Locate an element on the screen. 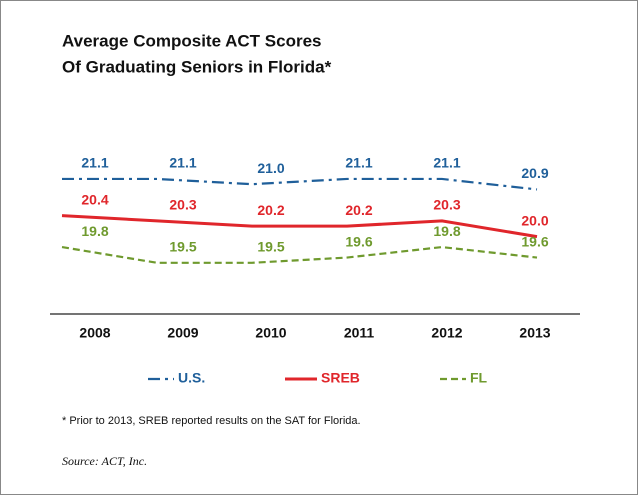 The image size is (638, 495). data-label: 21.0 is located at coordinates (270, 168).